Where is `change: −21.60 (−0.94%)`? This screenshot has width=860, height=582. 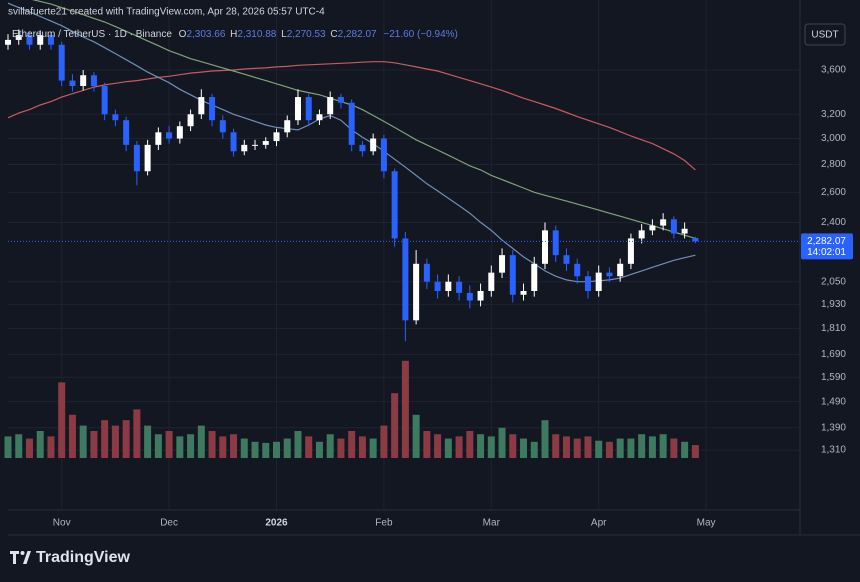
change: −21.60 (−0.94%) is located at coordinates (420, 34).